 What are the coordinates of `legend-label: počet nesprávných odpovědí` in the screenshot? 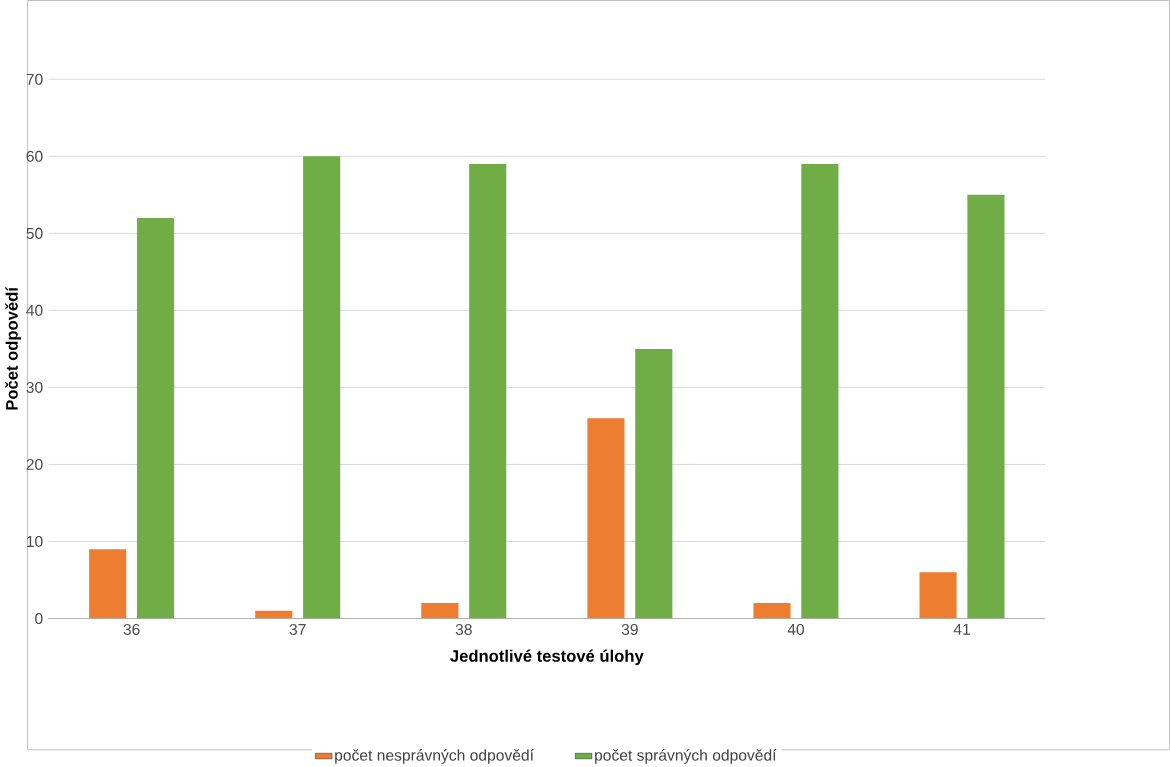 It's located at (434, 756).